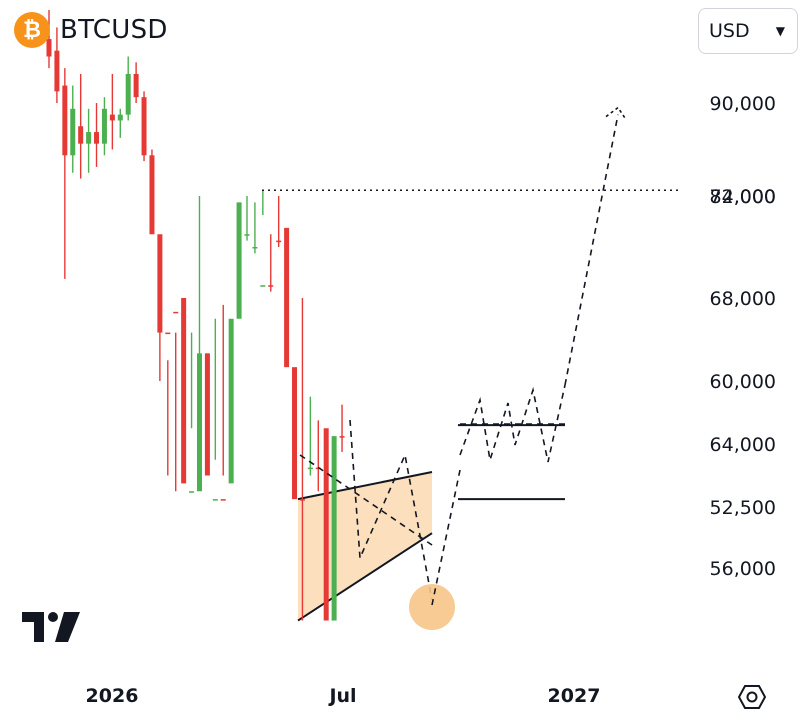 This screenshot has height=720, width=808. I want to click on channel-lower-line, so click(365, 577).